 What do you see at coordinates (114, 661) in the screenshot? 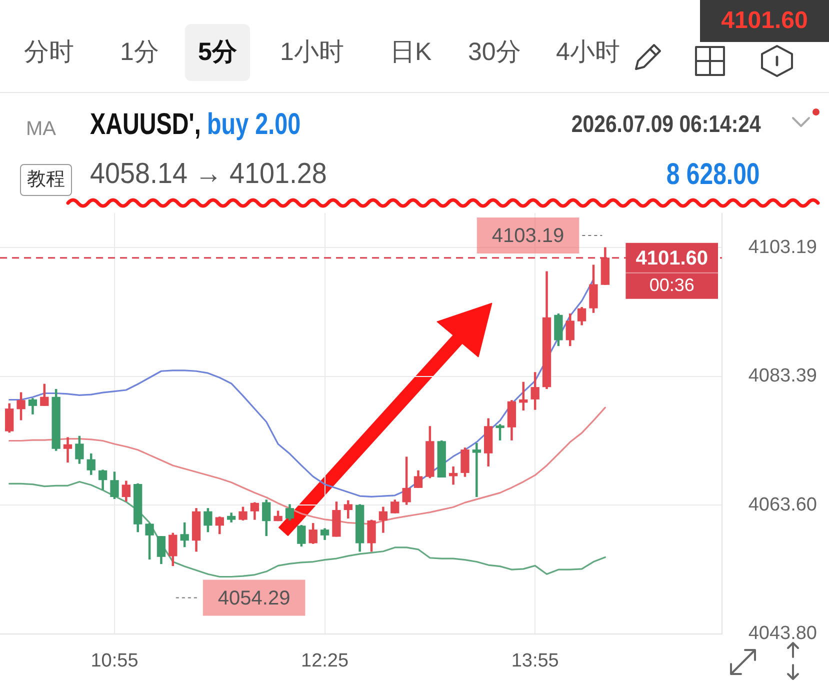
I see `x-tick-label: 10:55` at bounding box center [114, 661].